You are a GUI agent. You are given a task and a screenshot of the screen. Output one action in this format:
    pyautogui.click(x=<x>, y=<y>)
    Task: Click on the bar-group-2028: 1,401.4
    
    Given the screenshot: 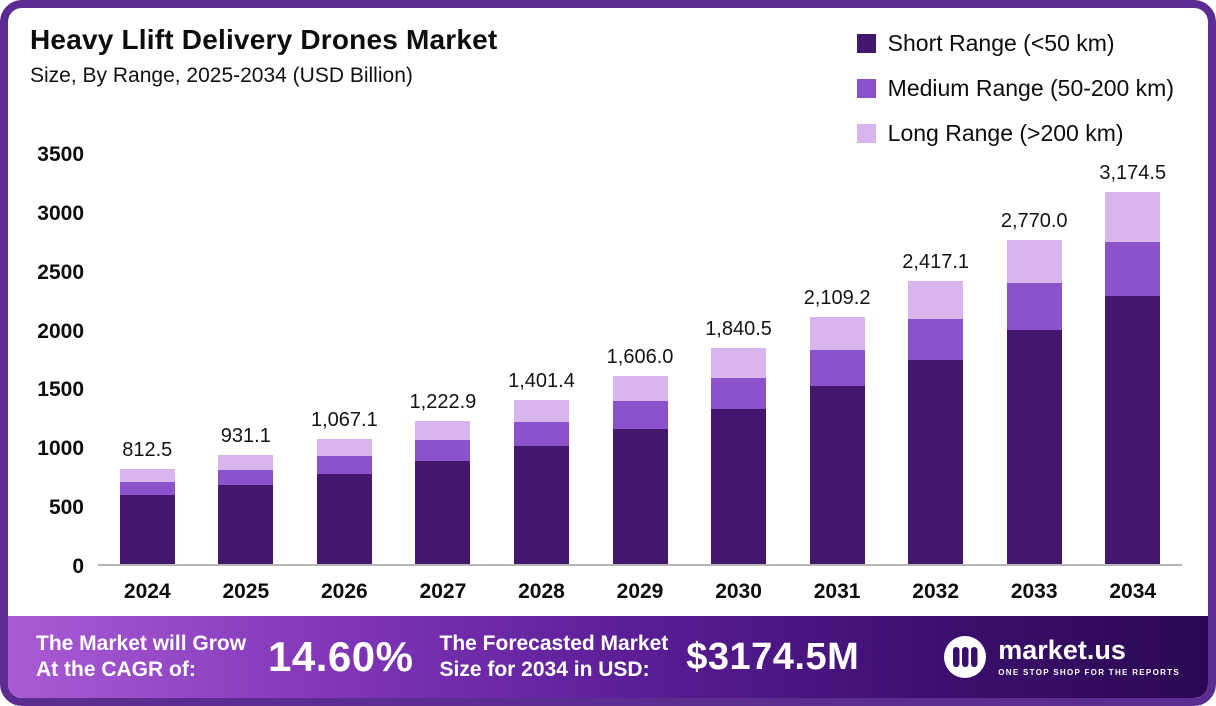 What is the action you would take?
    pyautogui.click(x=541, y=359)
    